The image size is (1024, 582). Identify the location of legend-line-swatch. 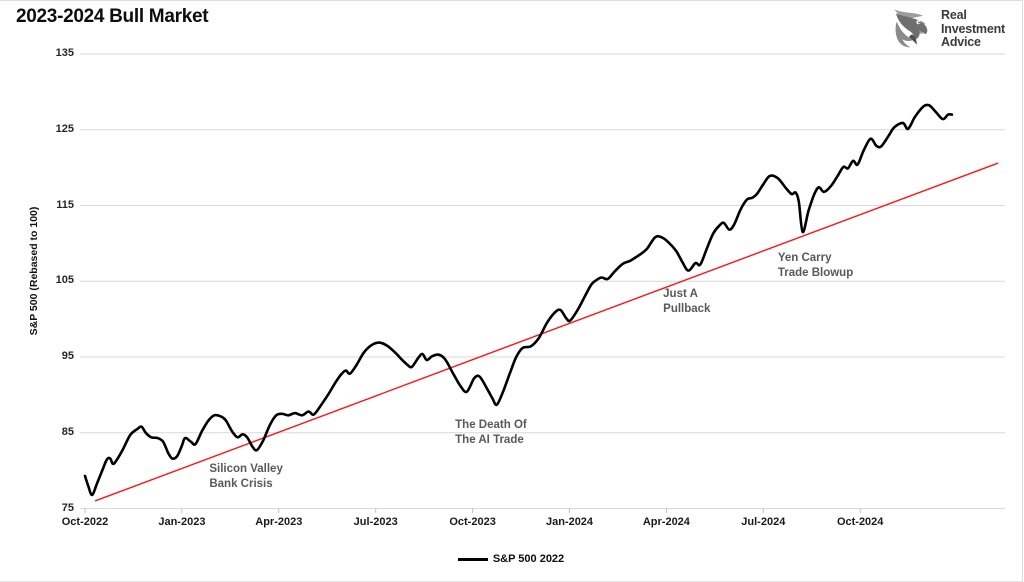
(472, 559).